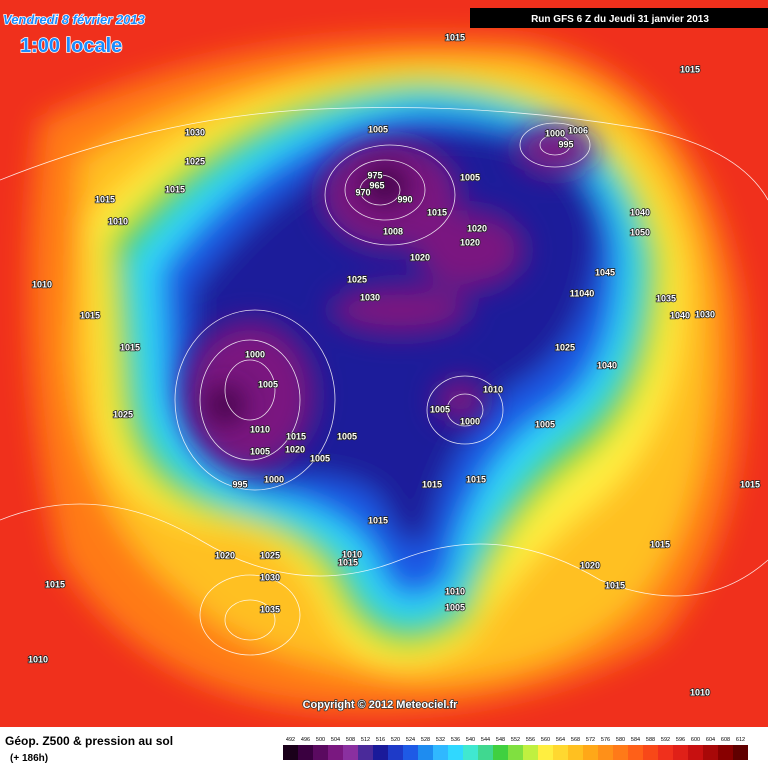 This screenshot has width=768, height=768. Describe the element at coordinates (650, 740) in the screenshot. I see `scale-label: 588` at that location.